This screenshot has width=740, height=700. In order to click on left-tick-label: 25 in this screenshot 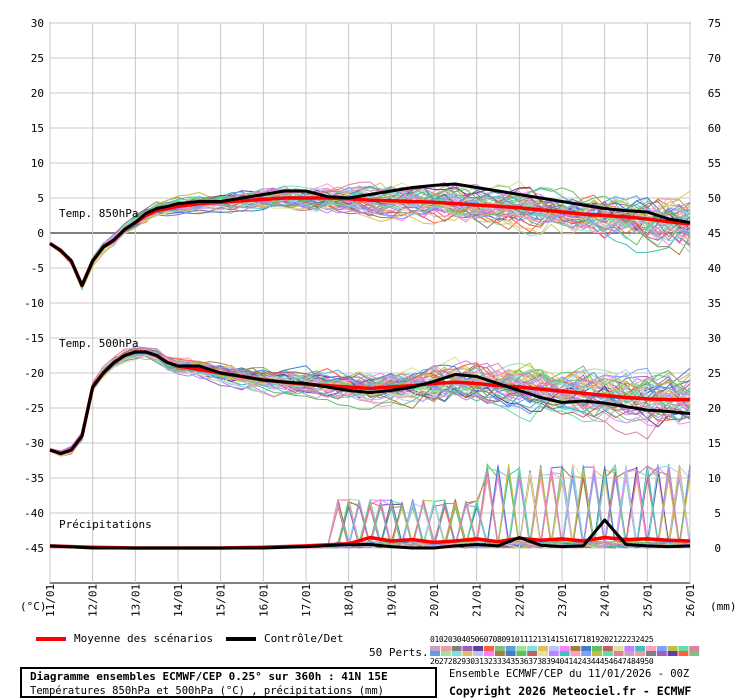, I will do `click(37, 58)`.